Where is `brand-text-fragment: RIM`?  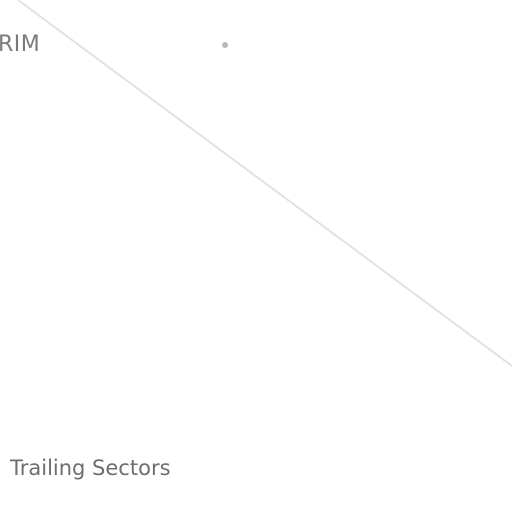
brand-text-fragment: RIM is located at coordinates (20, 44).